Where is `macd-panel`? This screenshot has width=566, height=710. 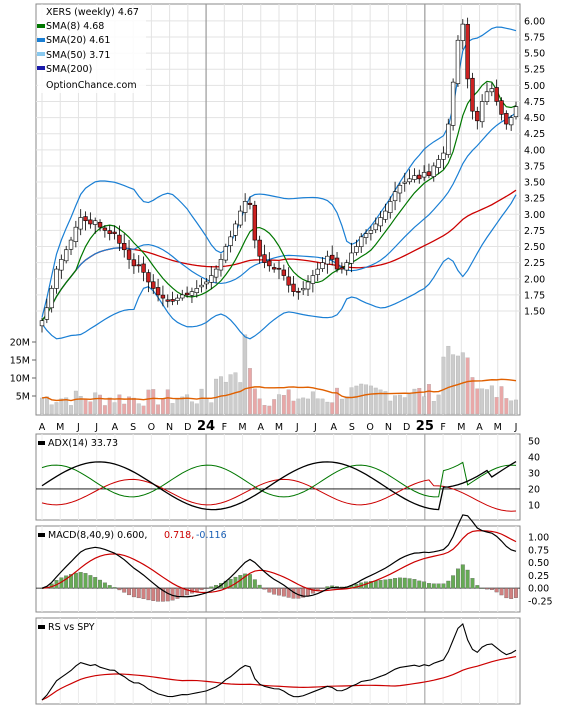
macd-panel is located at coordinates (278, 569).